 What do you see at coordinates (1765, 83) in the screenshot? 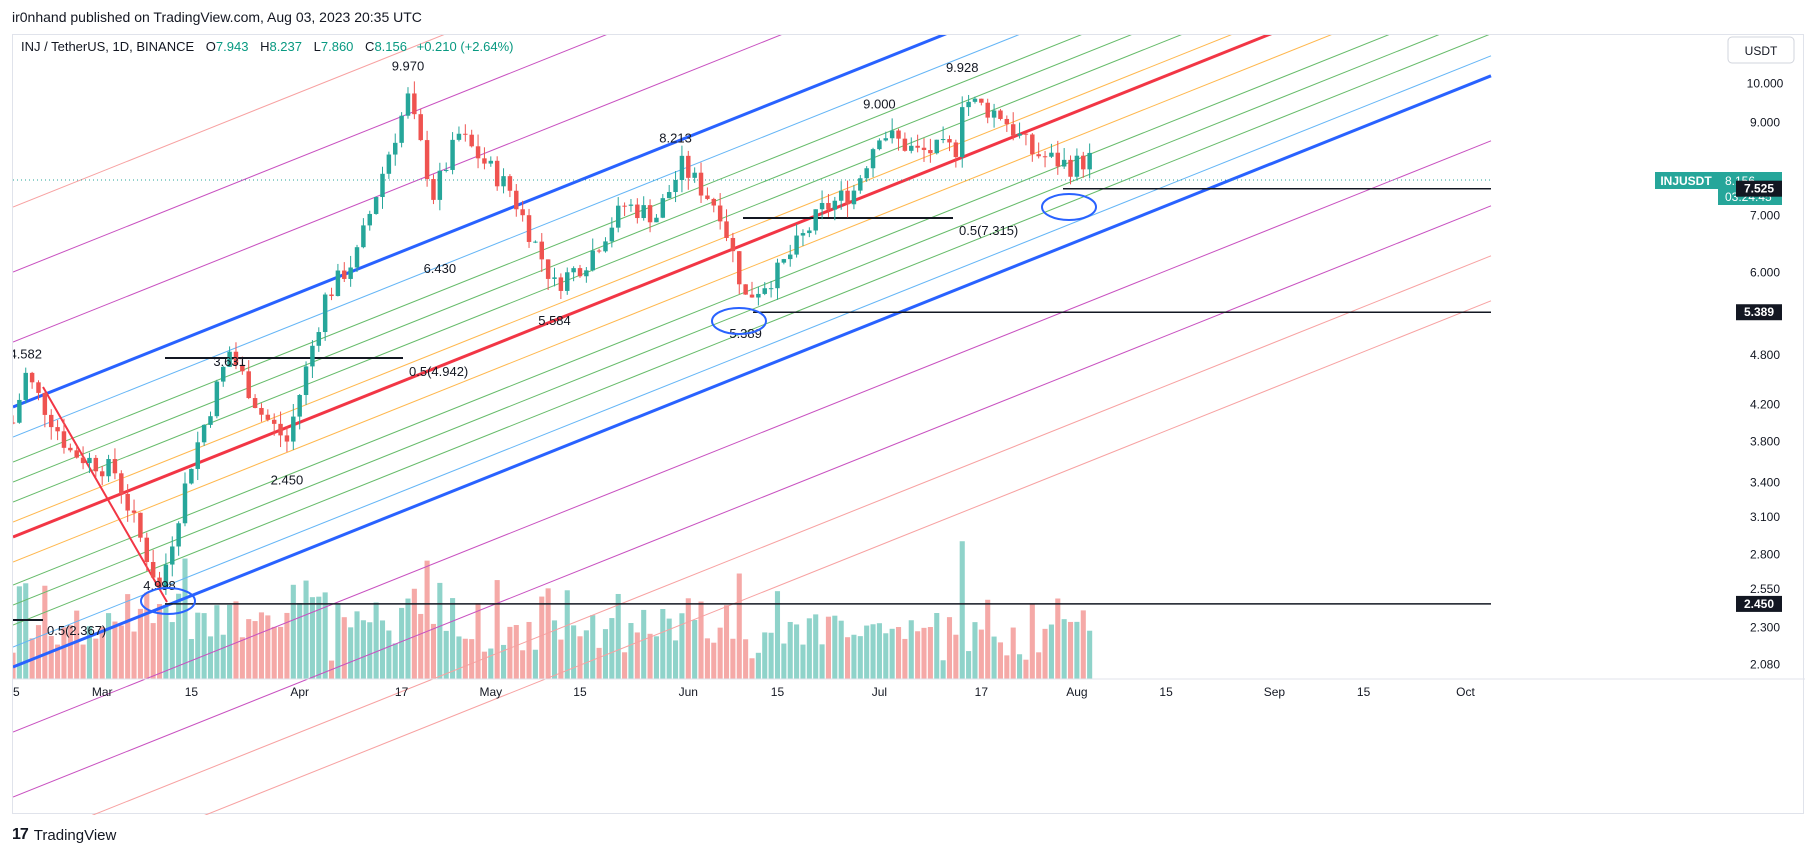
I see `price-tick: 10.000` at bounding box center [1765, 83].